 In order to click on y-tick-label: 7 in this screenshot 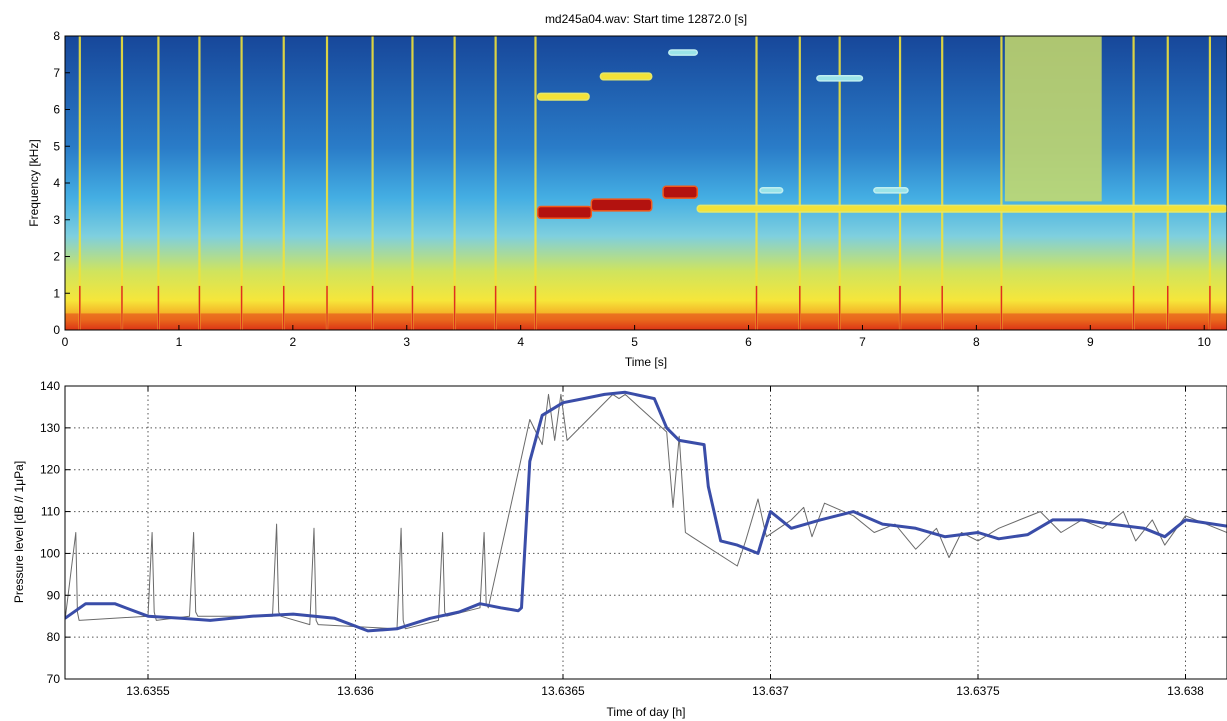, I will do `click(56, 73)`.